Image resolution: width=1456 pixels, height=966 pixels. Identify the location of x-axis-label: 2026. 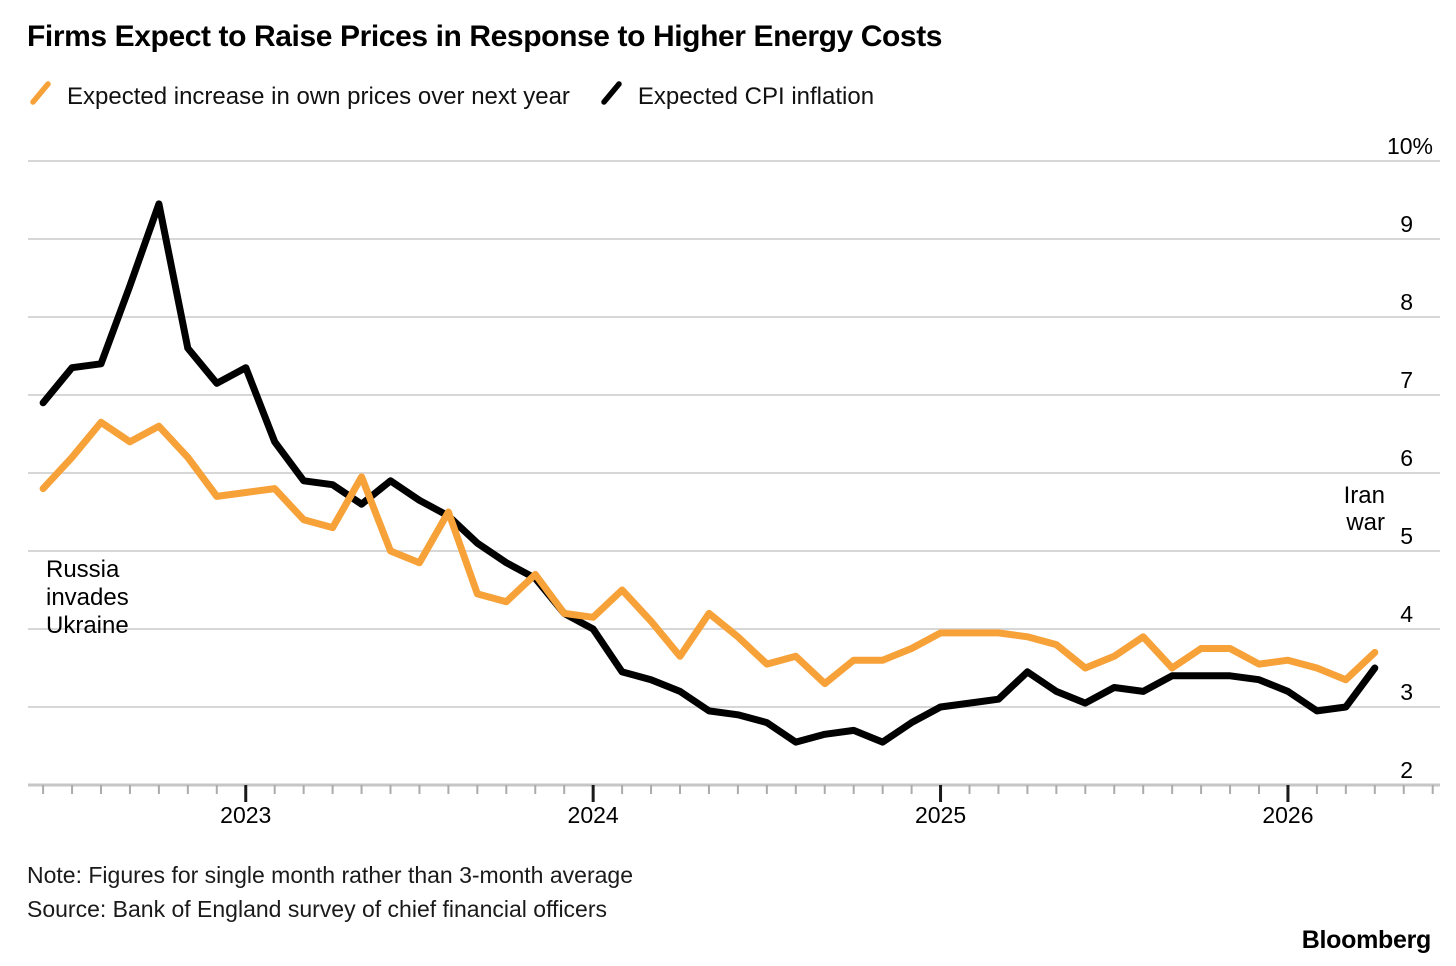
(1288, 815).